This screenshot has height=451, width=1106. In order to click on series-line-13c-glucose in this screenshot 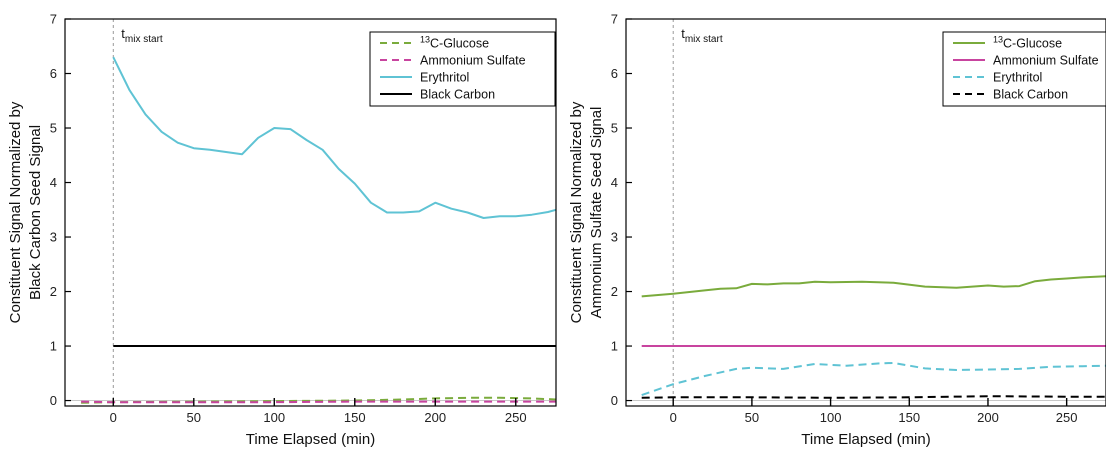, I will do `click(873, 286)`.